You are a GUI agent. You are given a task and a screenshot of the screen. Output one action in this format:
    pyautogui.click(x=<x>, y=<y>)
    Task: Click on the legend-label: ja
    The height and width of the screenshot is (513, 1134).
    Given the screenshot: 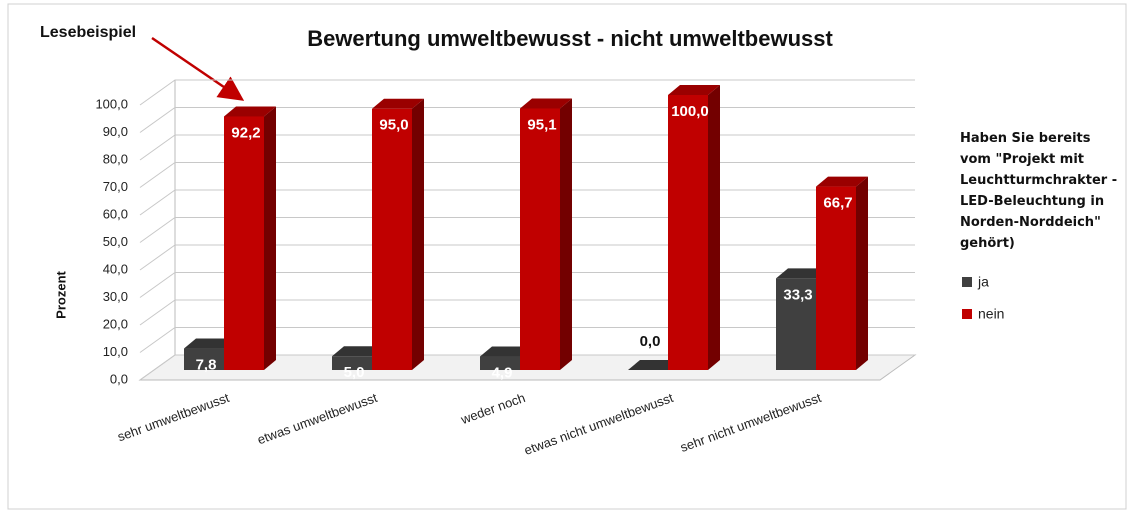 What is the action you would take?
    pyautogui.click(x=983, y=282)
    